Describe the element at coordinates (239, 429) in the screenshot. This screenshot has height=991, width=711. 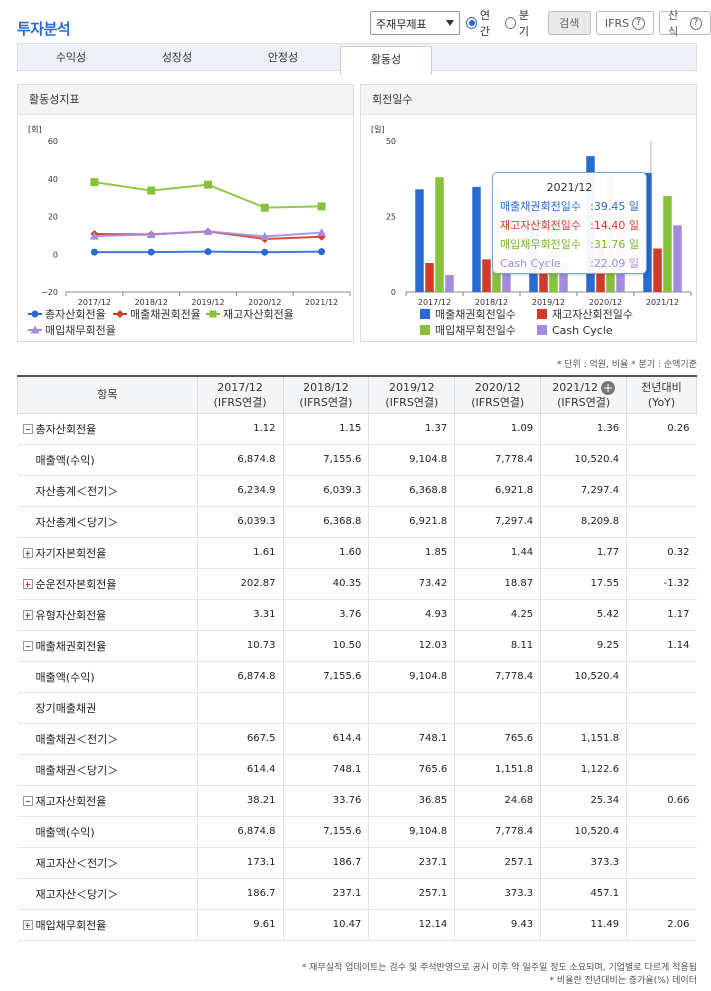
I see `table-cell: 1.12` at that location.